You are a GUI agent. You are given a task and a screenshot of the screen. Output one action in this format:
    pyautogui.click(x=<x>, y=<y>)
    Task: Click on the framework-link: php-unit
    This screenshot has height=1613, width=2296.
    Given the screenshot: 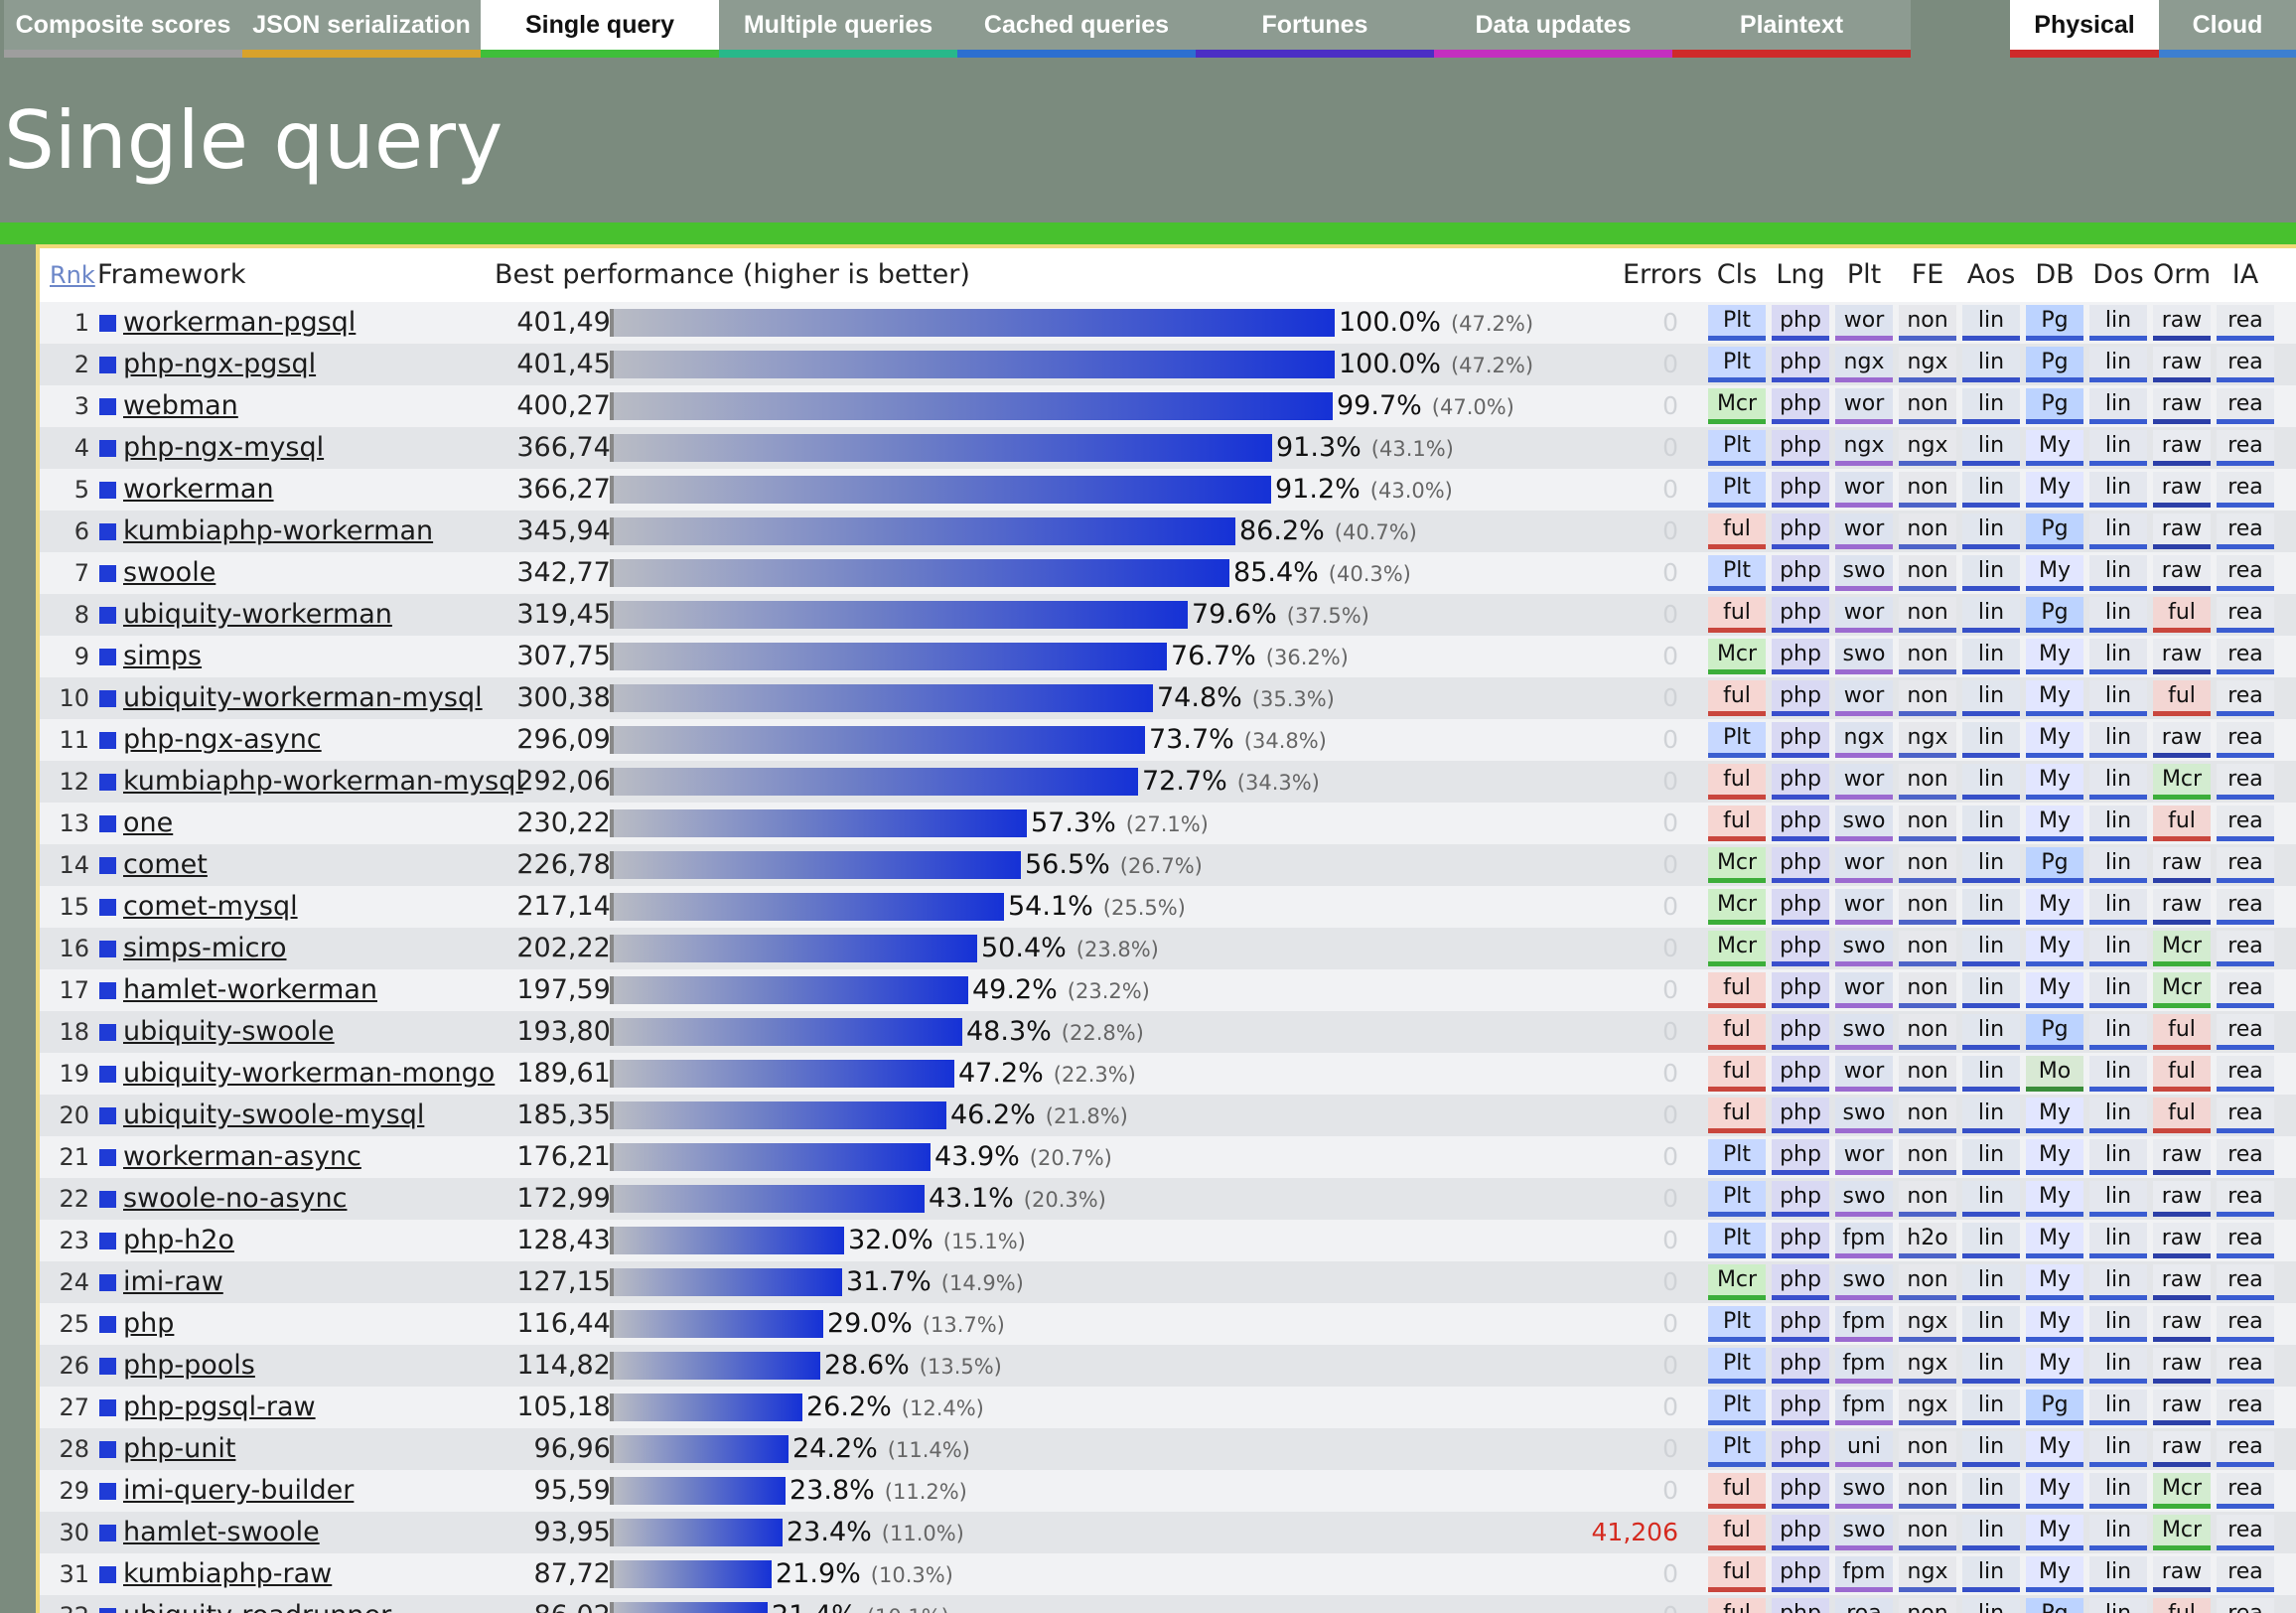 What is the action you would take?
    pyautogui.click(x=179, y=1448)
    